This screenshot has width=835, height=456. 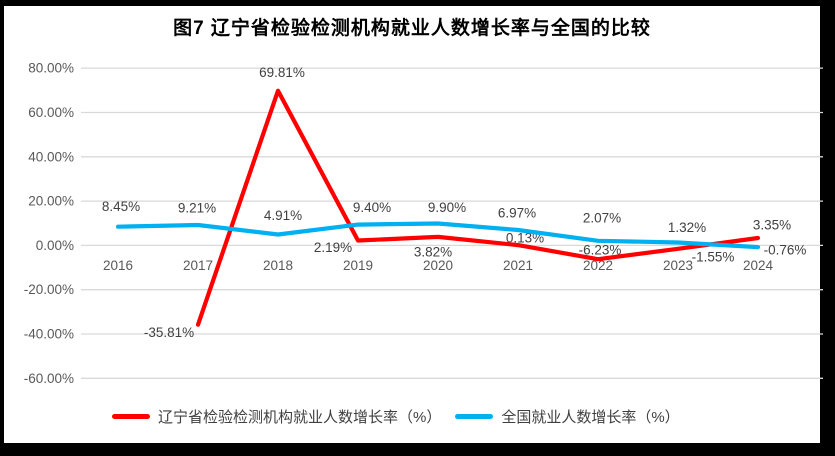 What do you see at coordinates (600, 250) in the screenshot?
I see `data-label: -6.23%` at bounding box center [600, 250].